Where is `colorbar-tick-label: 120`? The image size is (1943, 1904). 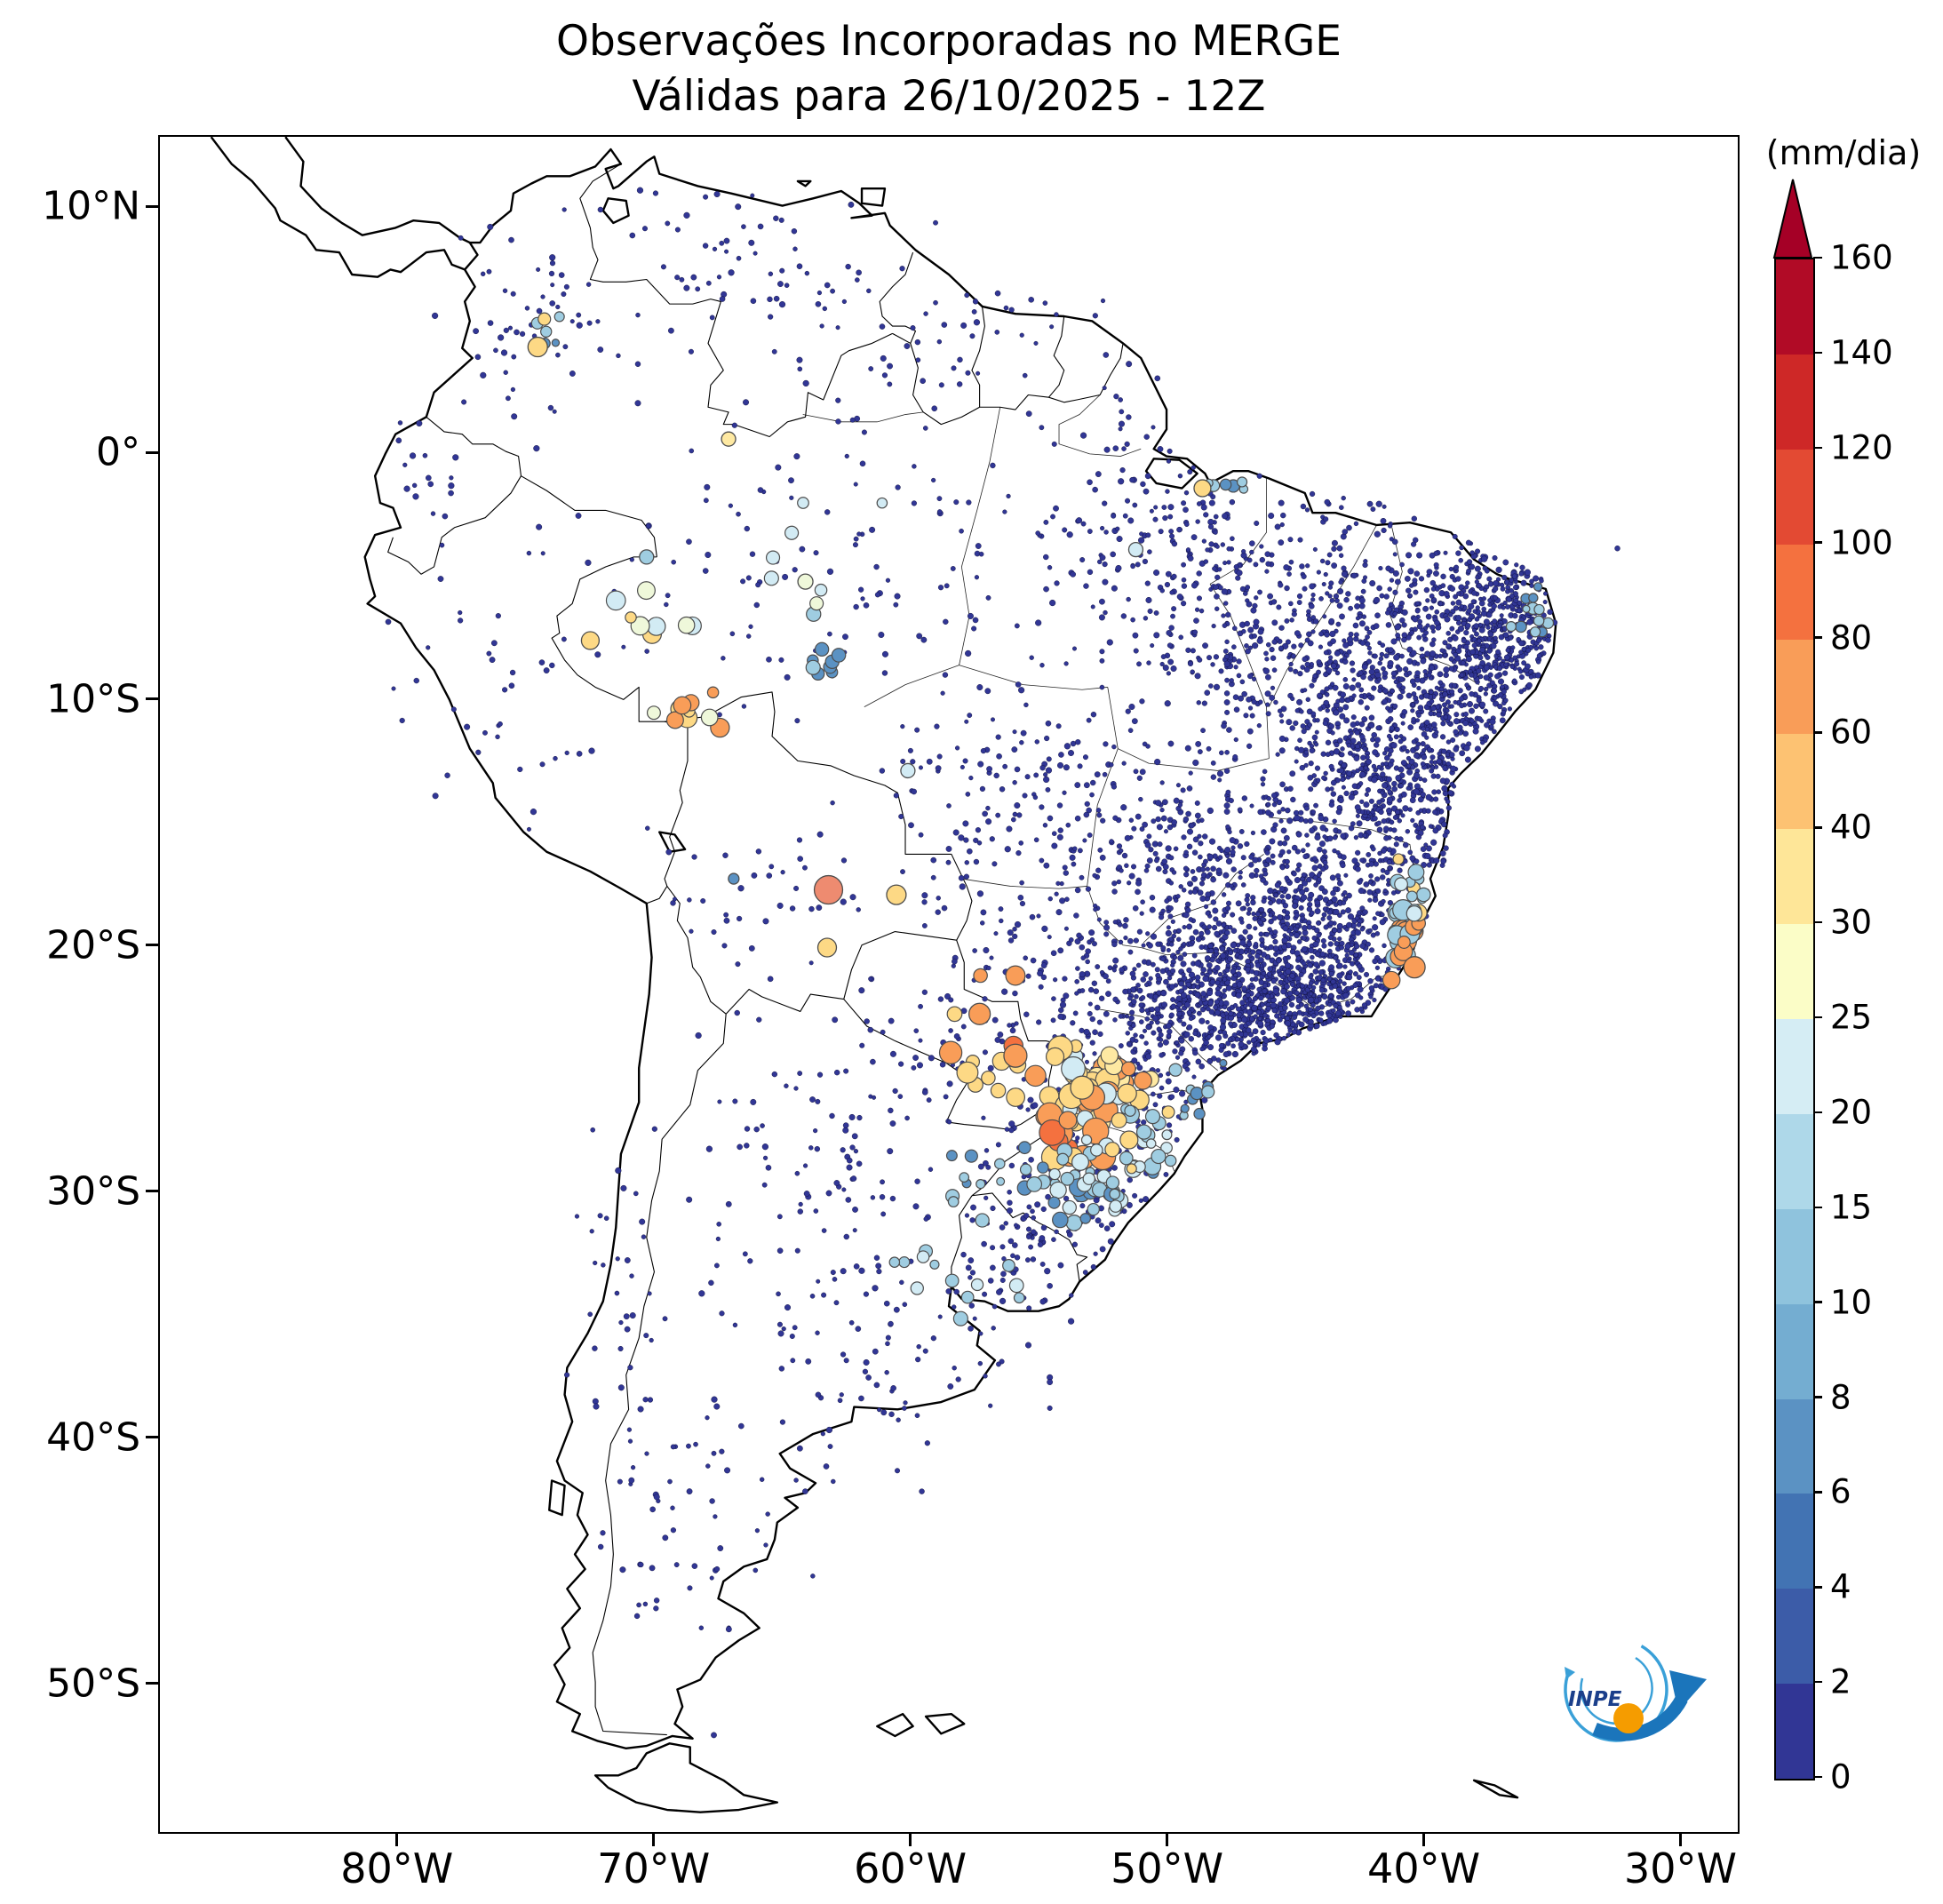
colorbar-tick-label: 120 is located at coordinates (1861, 447).